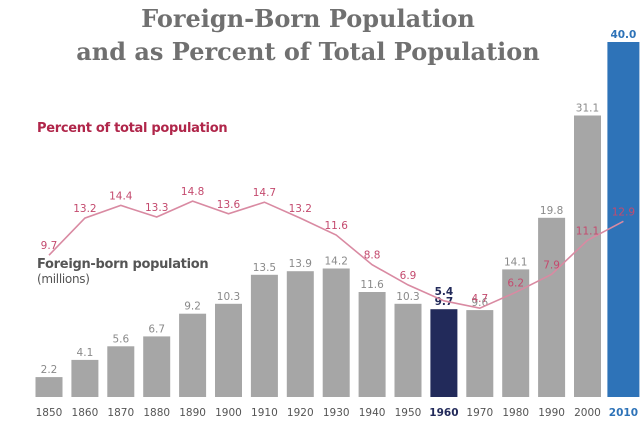  What do you see at coordinates (552, 307) in the screenshot?
I see `bar-1990` at bounding box center [552, 307].